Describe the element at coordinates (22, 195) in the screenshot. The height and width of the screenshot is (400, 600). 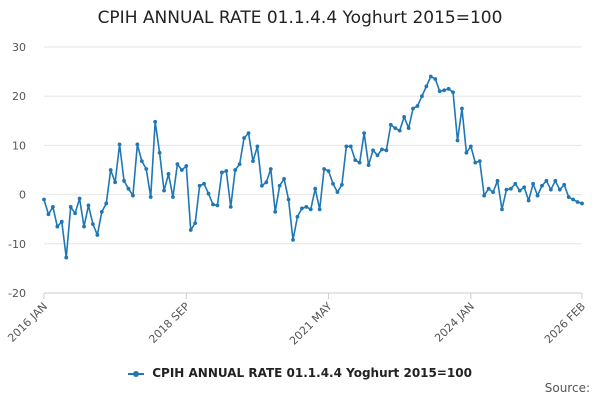
I see `y-tick-label: 0` at that location.